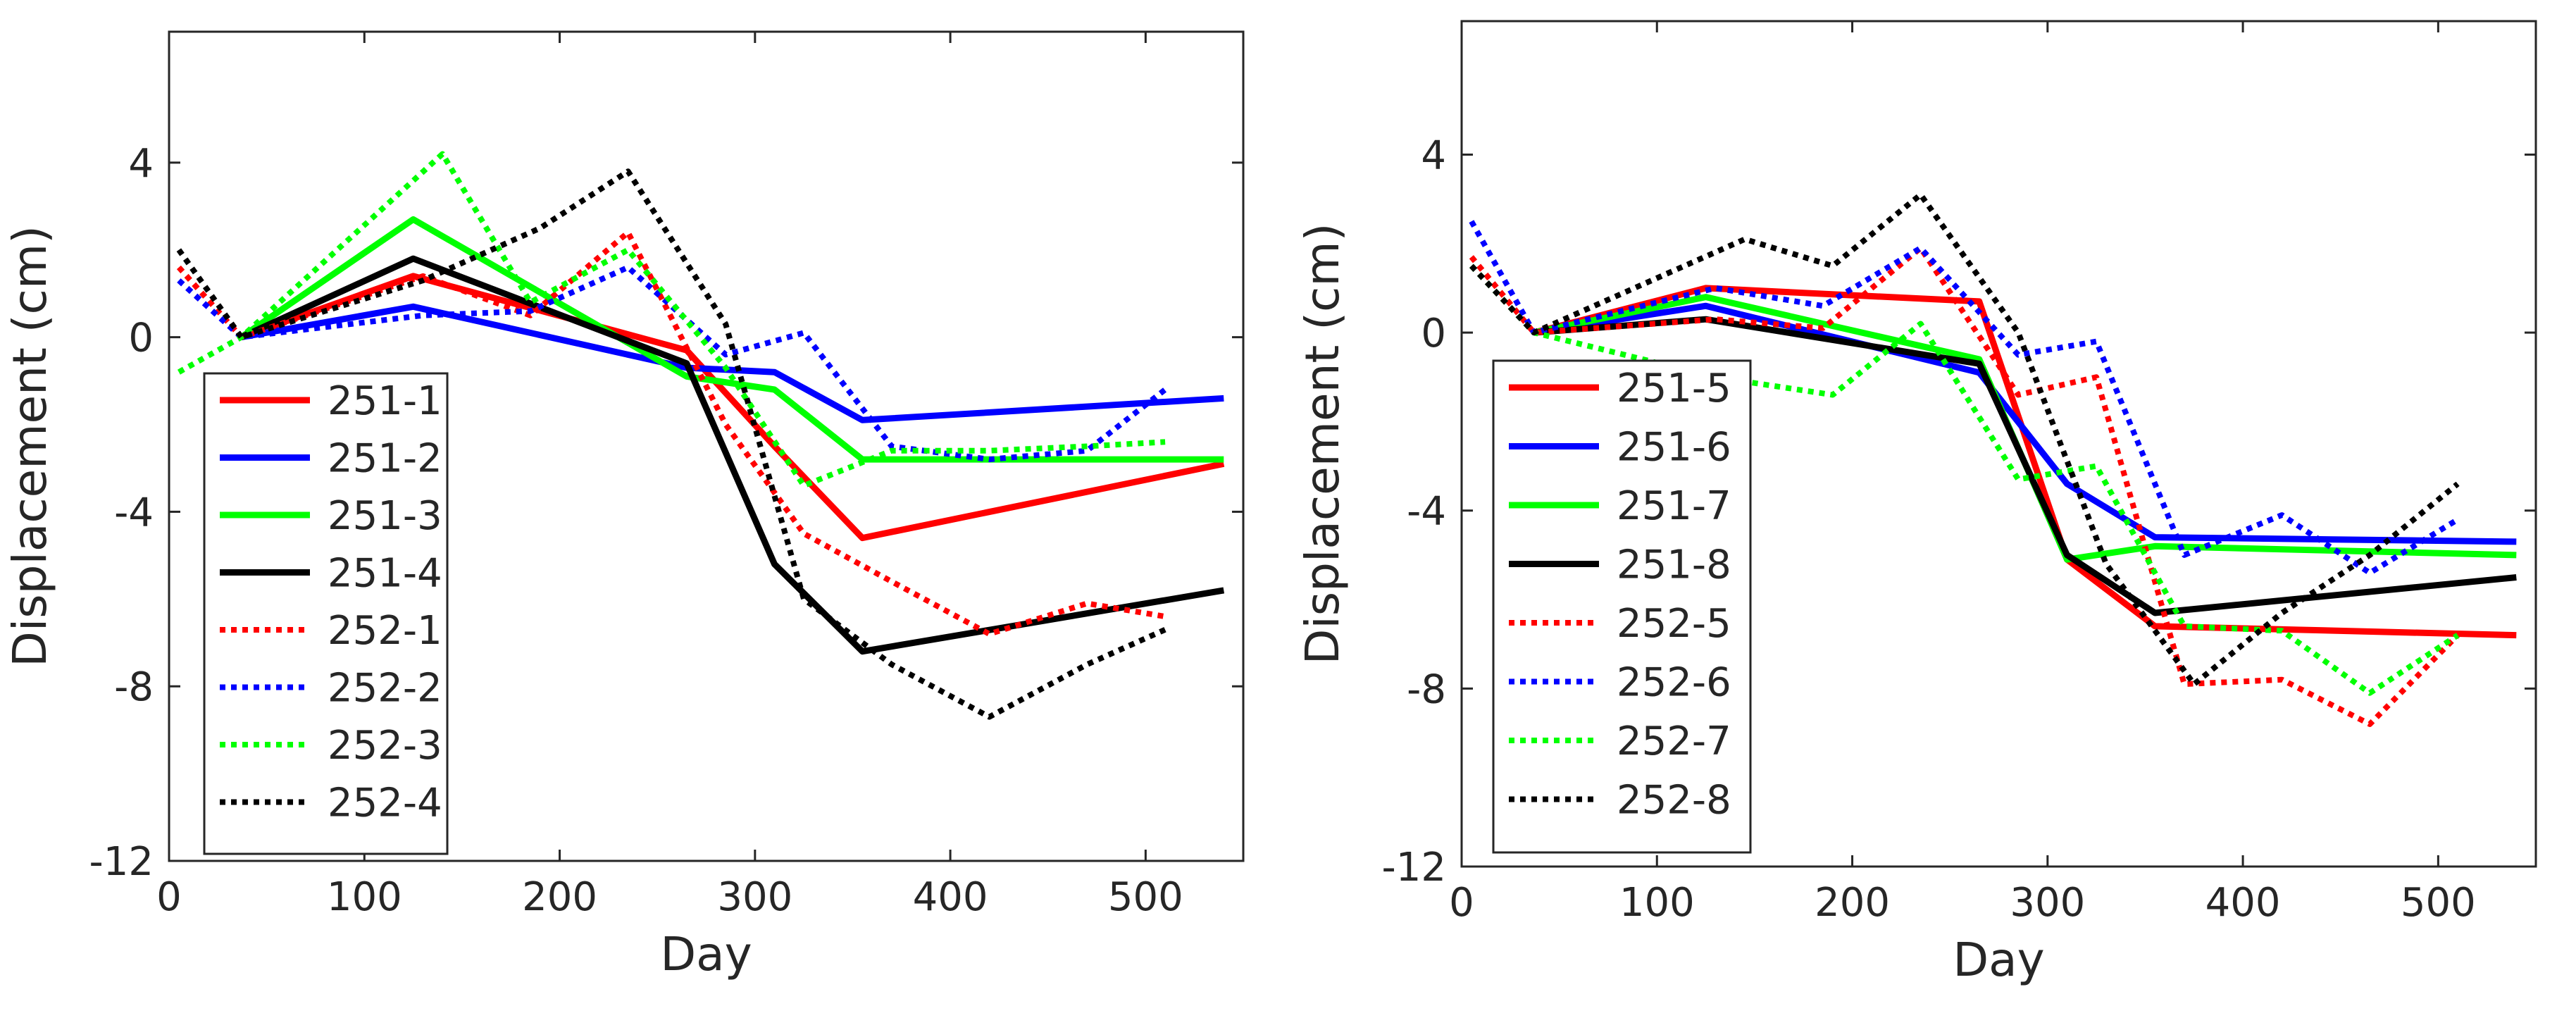 Image resolution: width=2576 pixels, height=1018 pixels. I want to click on legend-label: 252-7, so click(1674, 742).